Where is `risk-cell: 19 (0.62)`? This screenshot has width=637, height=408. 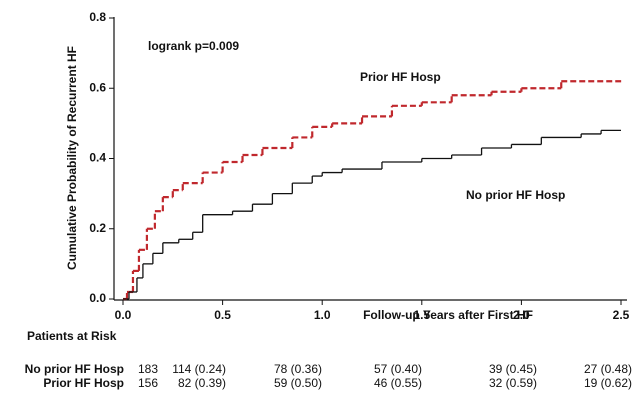 risk-cell: 19 (0.62) is located at coordinates (608, 383).